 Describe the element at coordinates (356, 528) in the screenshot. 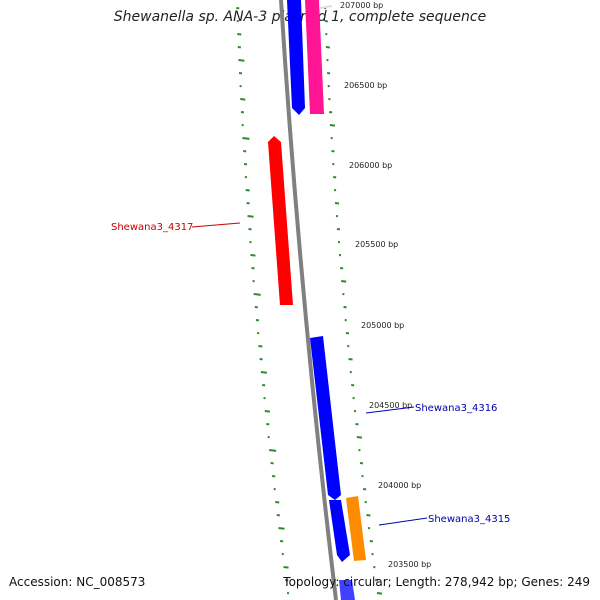

I see `gene-orange` at that location.